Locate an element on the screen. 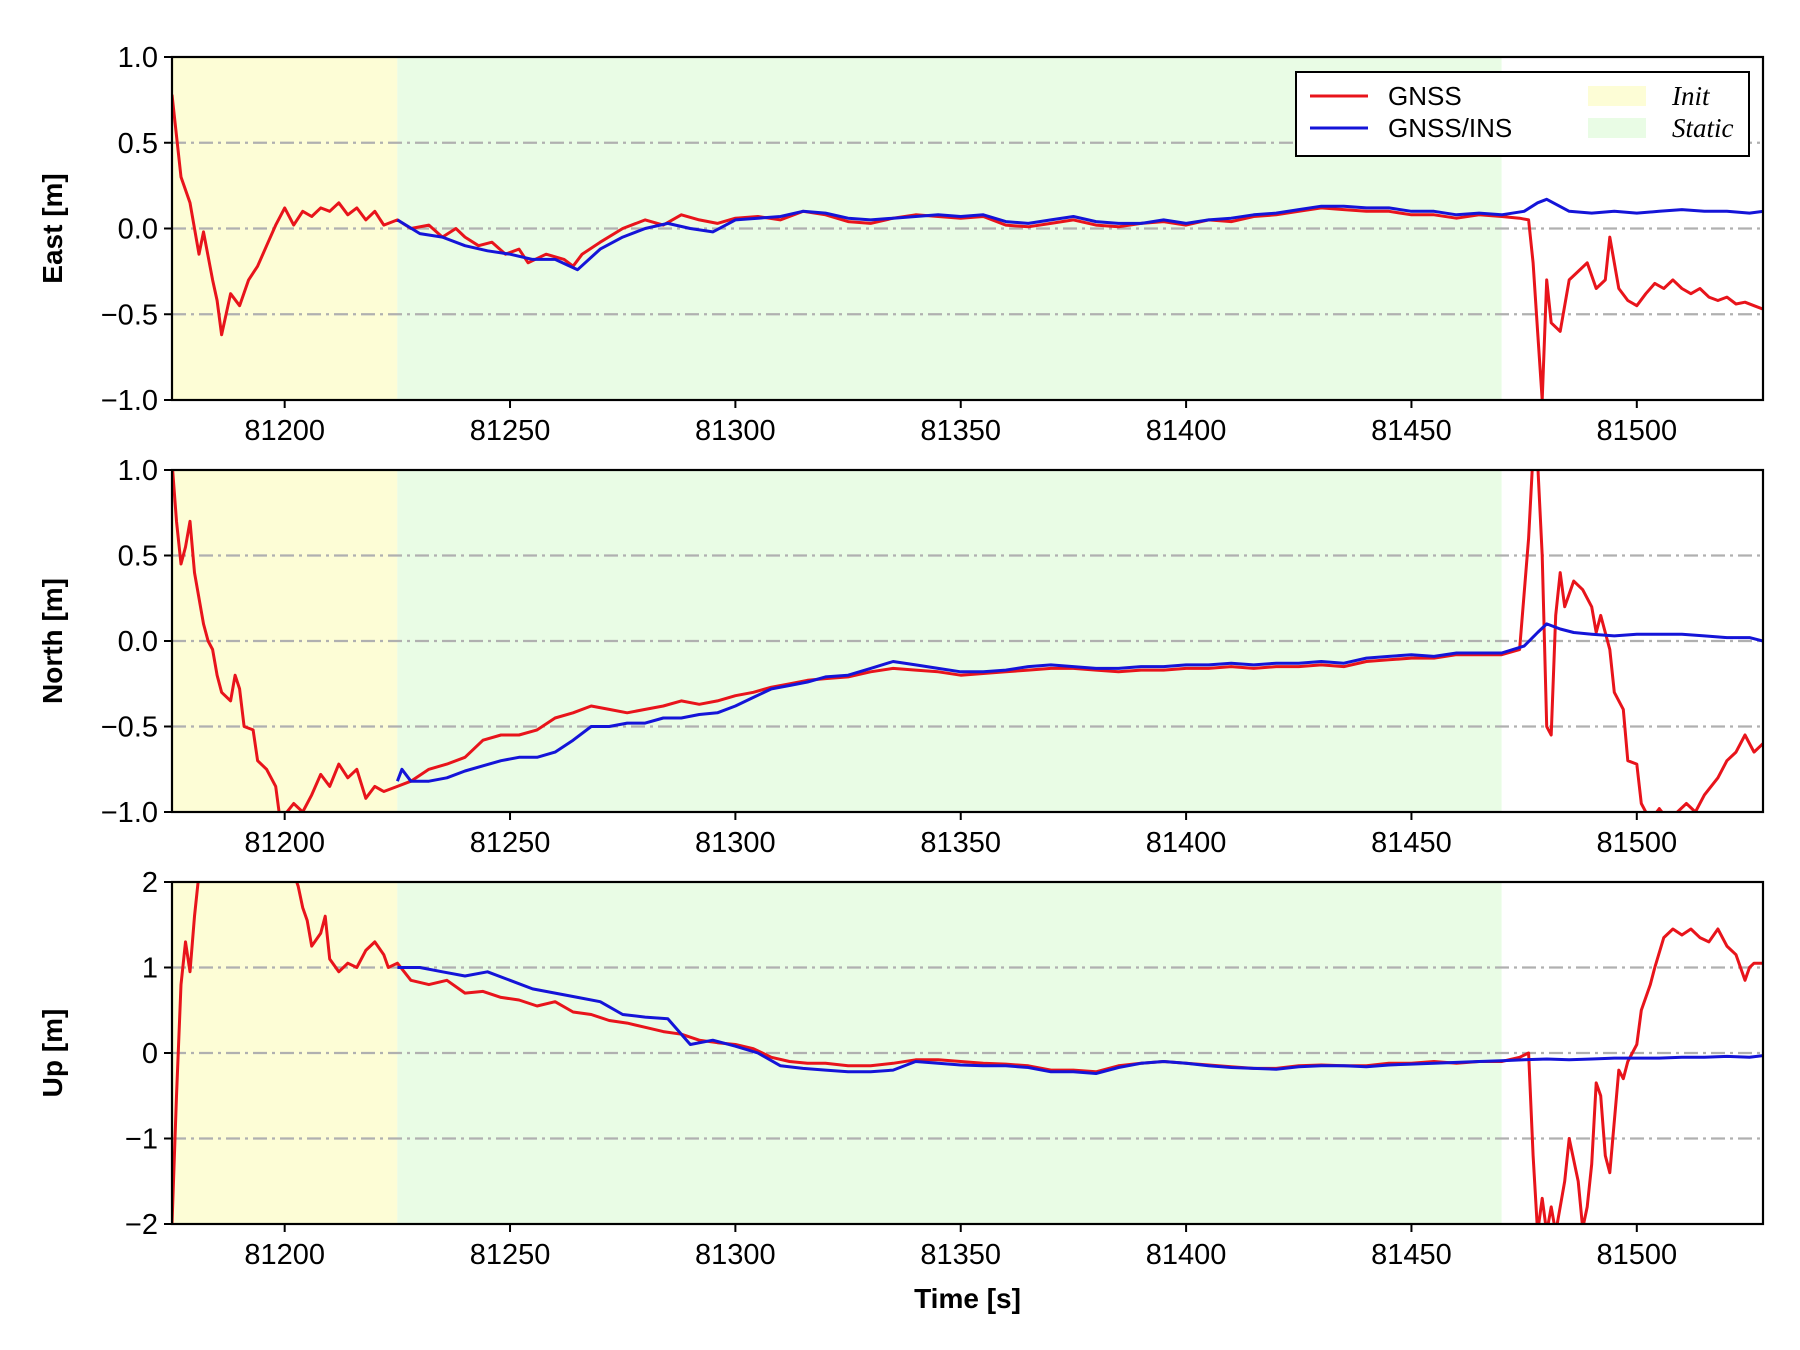  legend-patch-init is located at coordinates (1617, 96).